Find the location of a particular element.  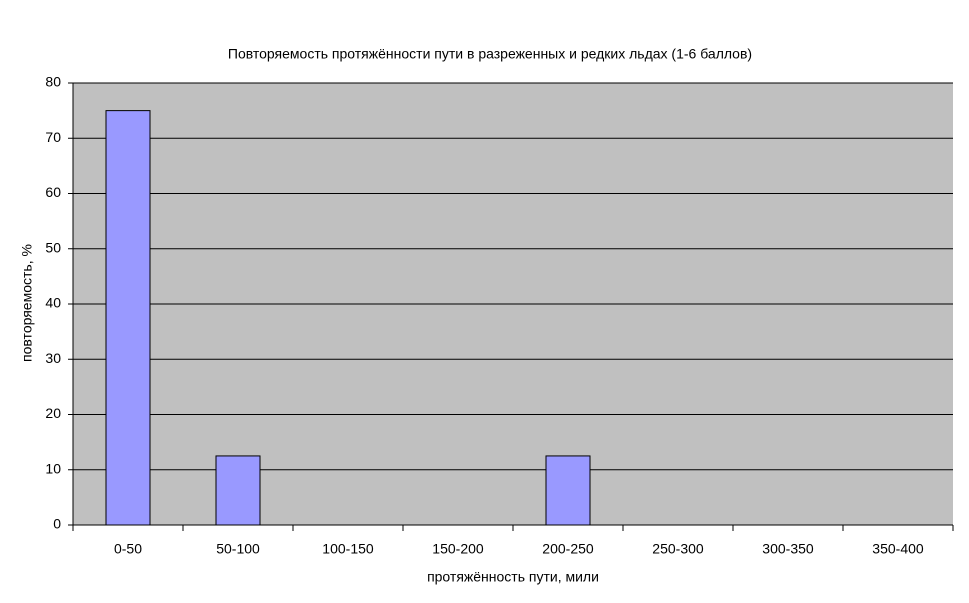

y-tick-label: 20 is located at coordinates (53, 413).